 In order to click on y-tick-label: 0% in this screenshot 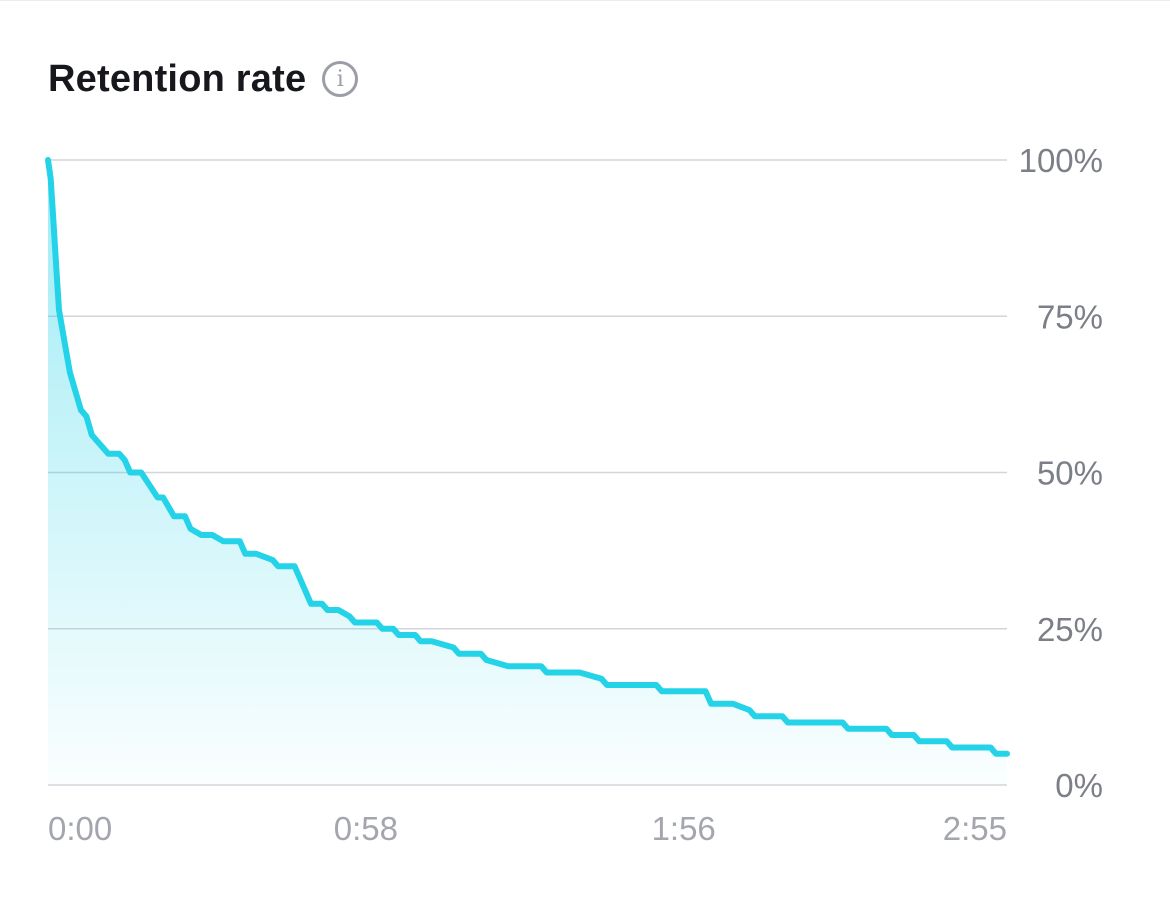, I will do `click(1079, 785)`.